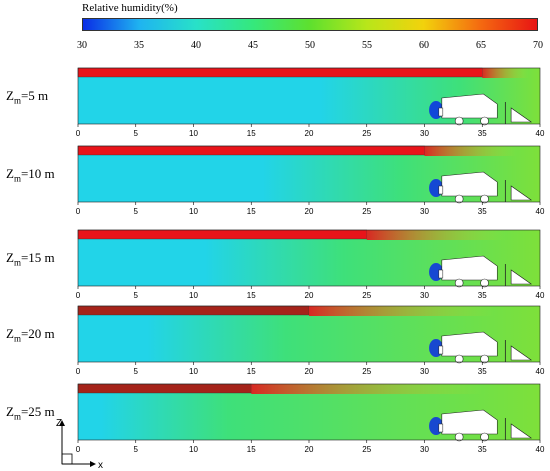 The height and width of the screenshot is (471, 550). Describe the element at coordinates (82, 45) in the screenshot. I see `colorbar-tick-label: 30` at that location.